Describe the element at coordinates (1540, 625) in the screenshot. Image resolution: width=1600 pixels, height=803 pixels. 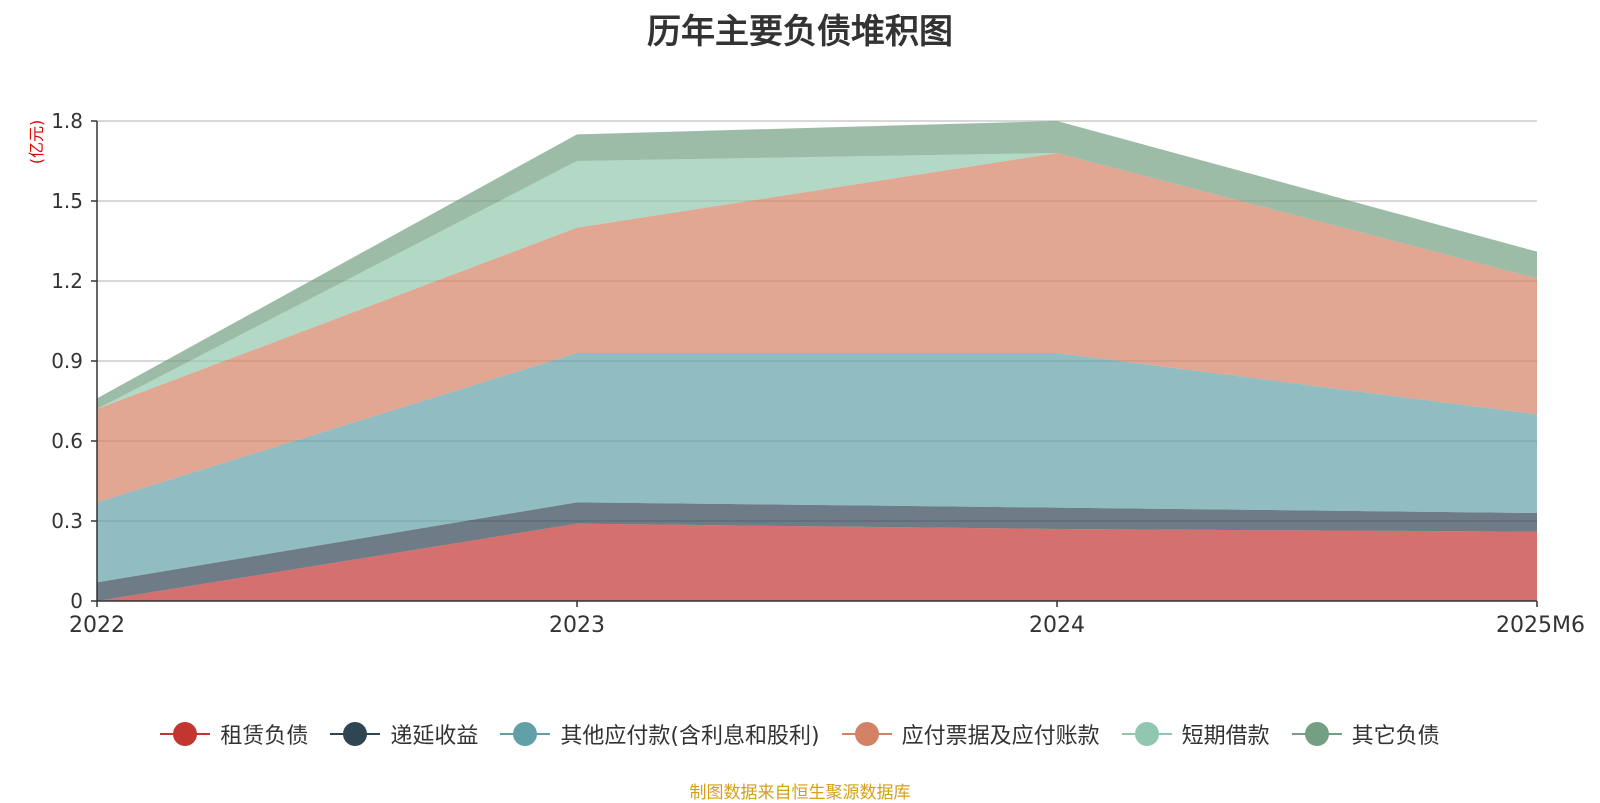
I see `x-tick-label: 2025M6` at that location.